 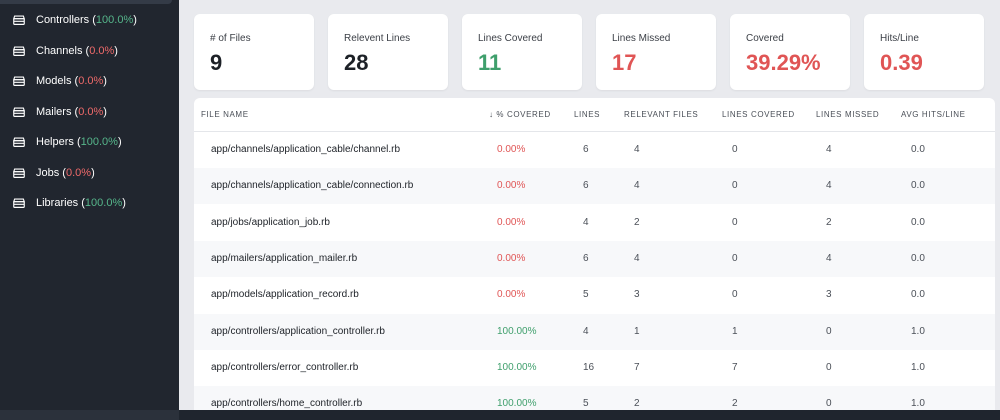 What do you see at coordinates (829, 149) in the screenshot?
I see `lines-missed-count: 4` at bounding box center [829, 149].